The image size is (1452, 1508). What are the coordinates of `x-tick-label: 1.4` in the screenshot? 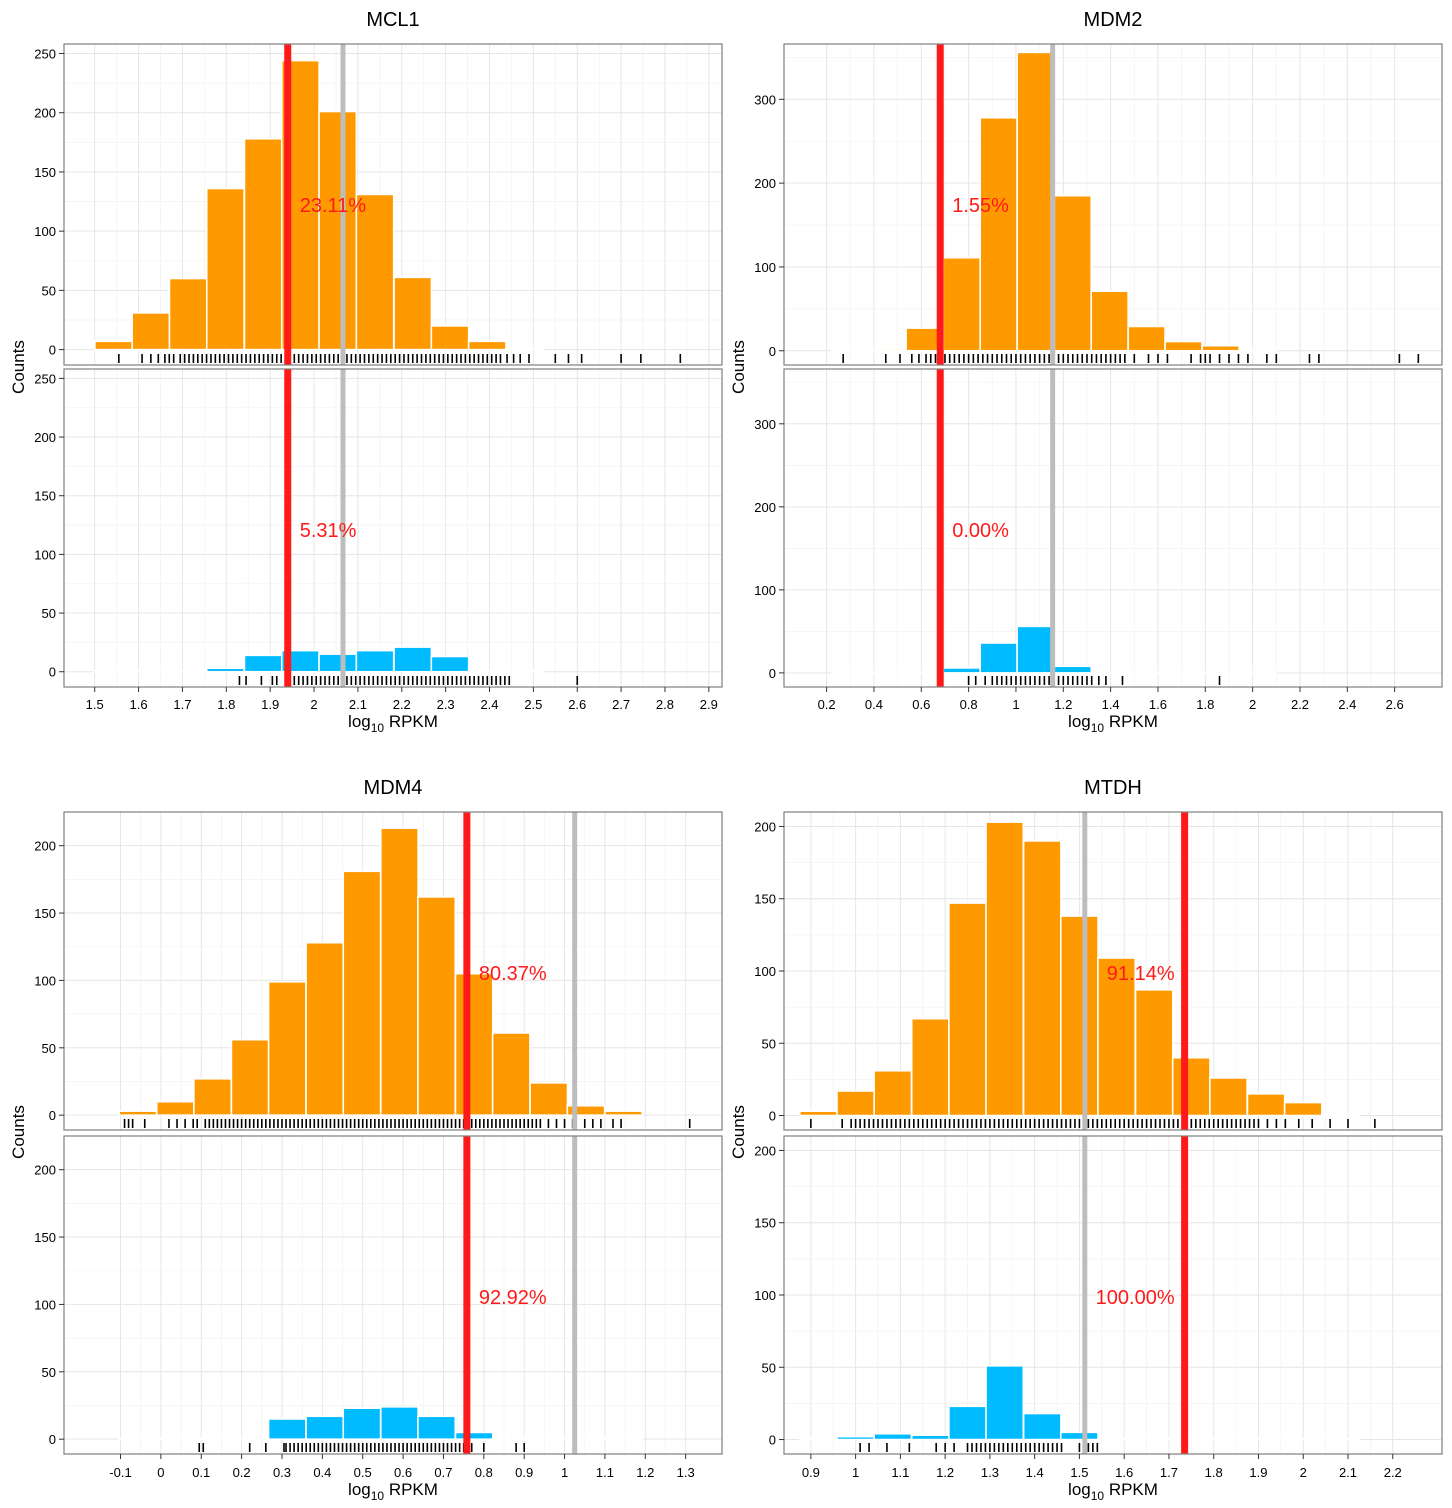 It's located at (1111, 704).